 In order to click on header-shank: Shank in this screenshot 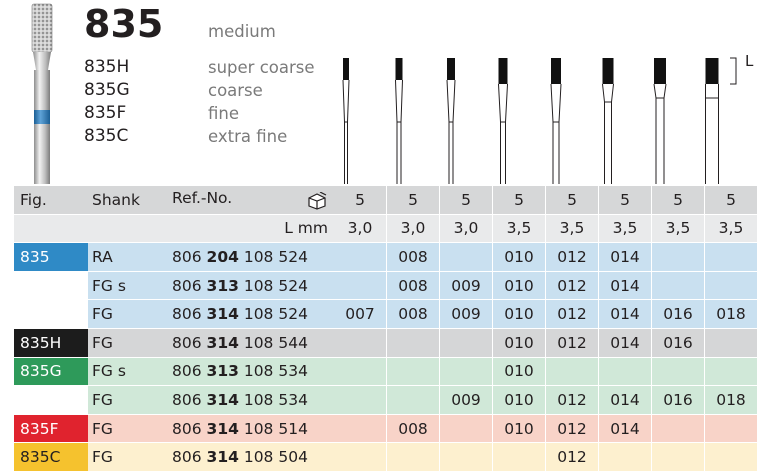, I will do `click(128, 200)`.